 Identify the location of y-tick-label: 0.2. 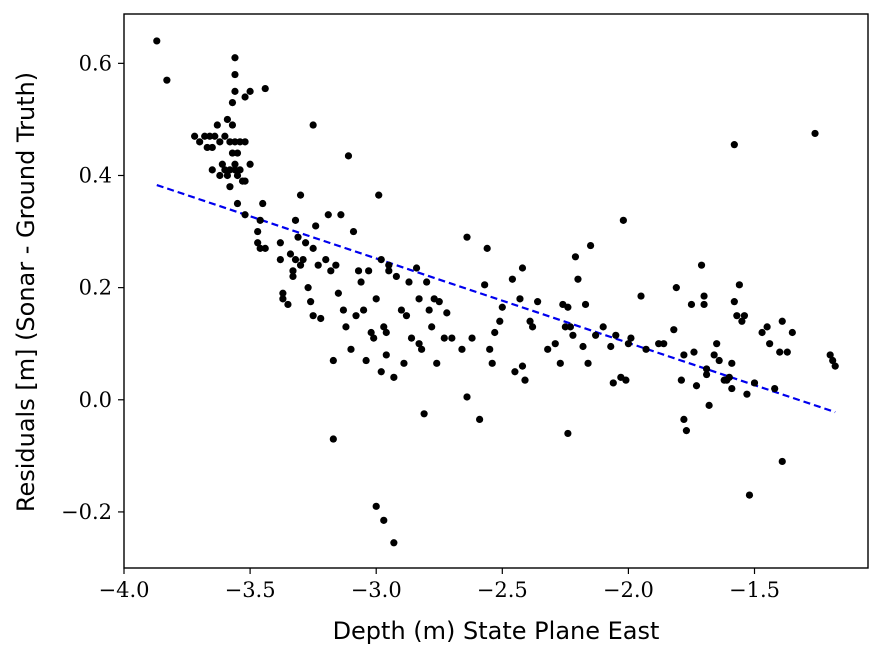
(95, 288).